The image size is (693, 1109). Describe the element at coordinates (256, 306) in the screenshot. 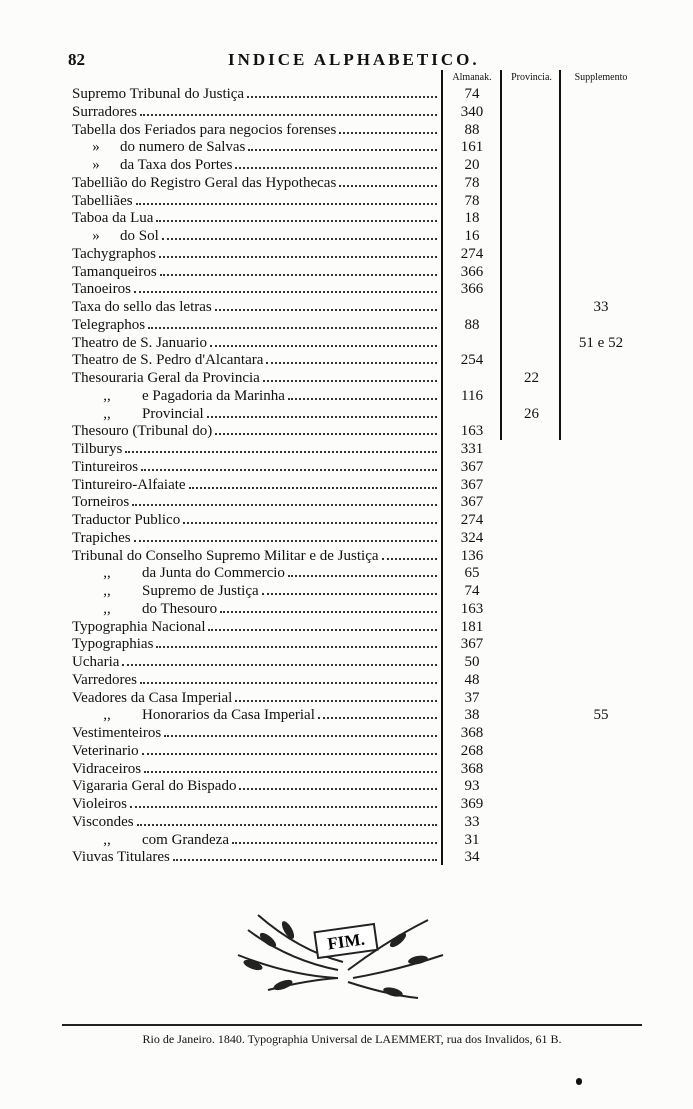

I see `index-row: Taxa do sello das letras` at that location.